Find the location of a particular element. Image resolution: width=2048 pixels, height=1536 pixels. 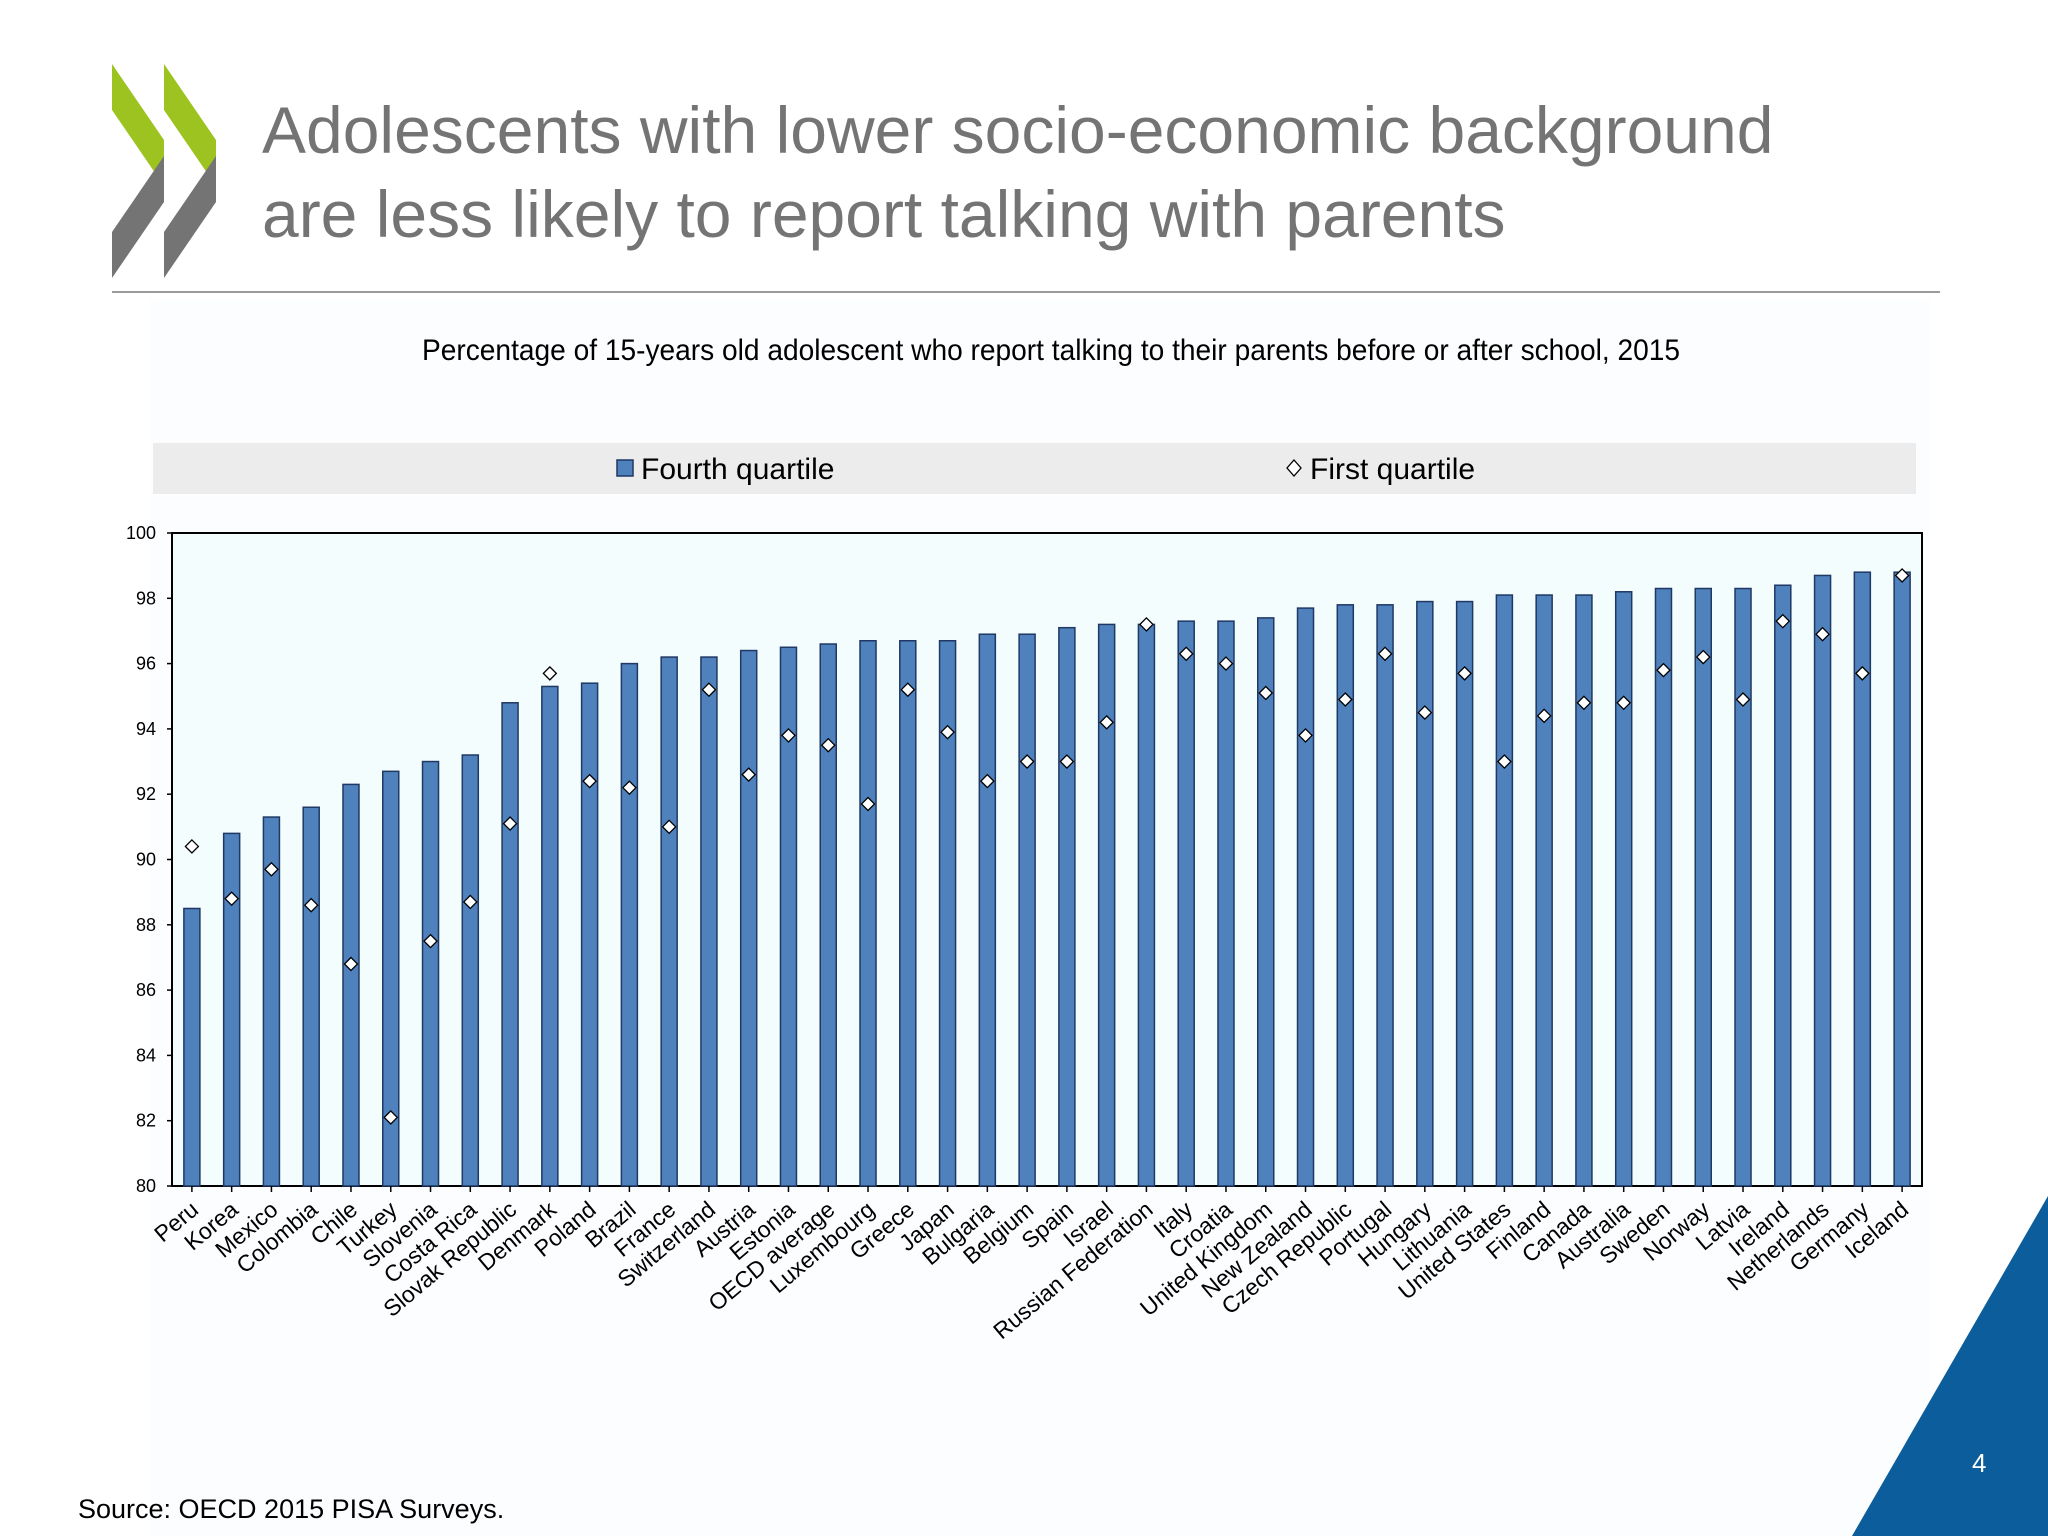

logo-right-green-chevron is located at coordinates (190, 125).